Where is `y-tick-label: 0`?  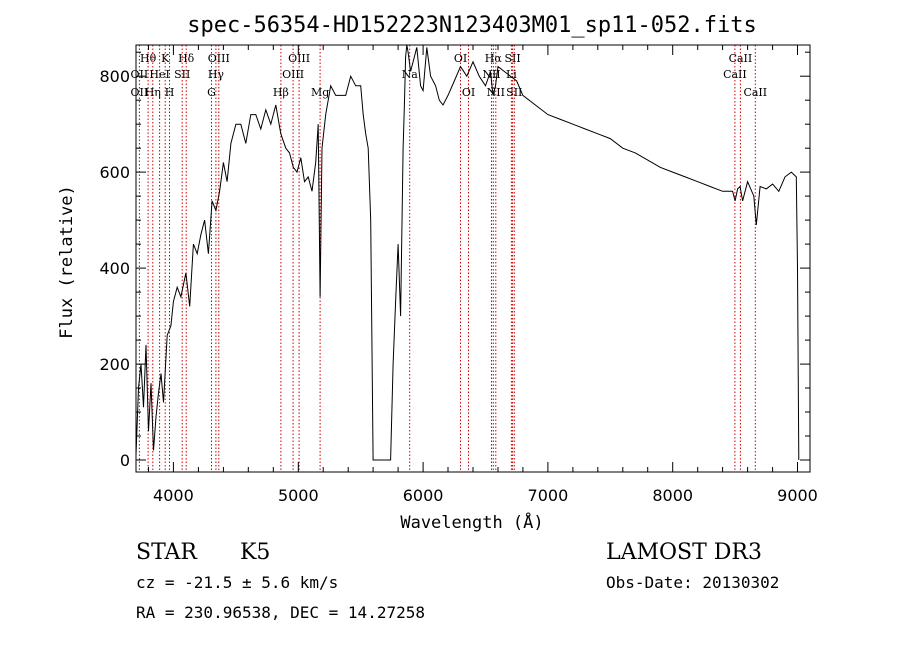
y-tick-label: 0 is located at coordinates (125, 460).